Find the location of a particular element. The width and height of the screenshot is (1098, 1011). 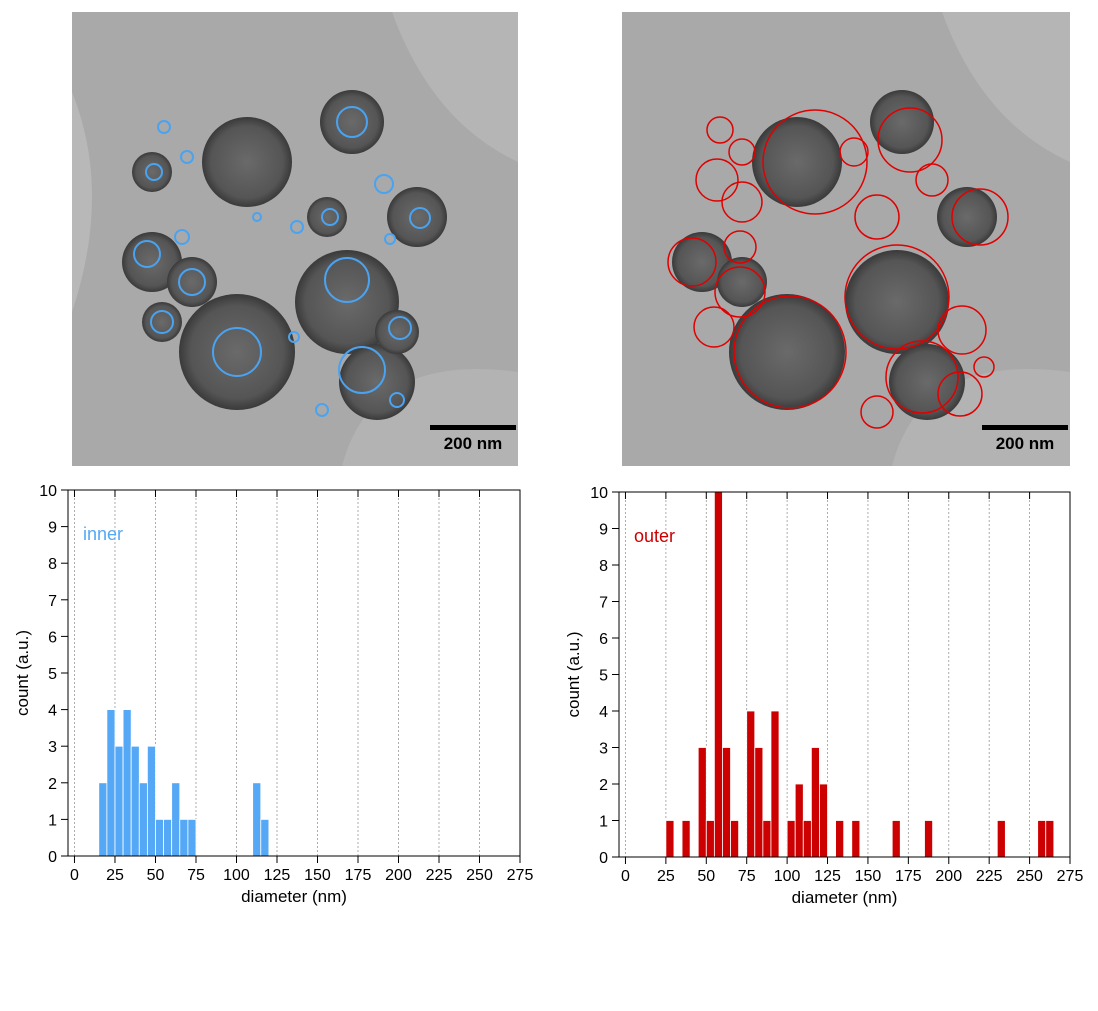

outer-outlines is located at coordinates (838, 268).